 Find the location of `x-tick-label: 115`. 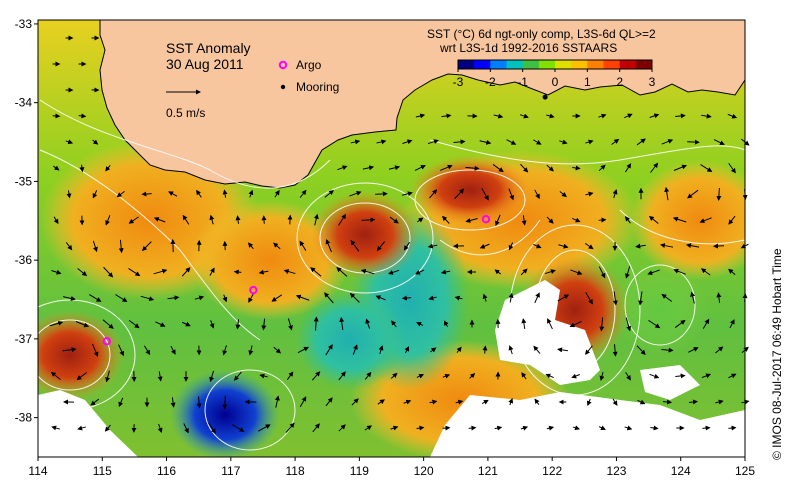

x-tick-label: 115 is located at coordinates (102, 471).